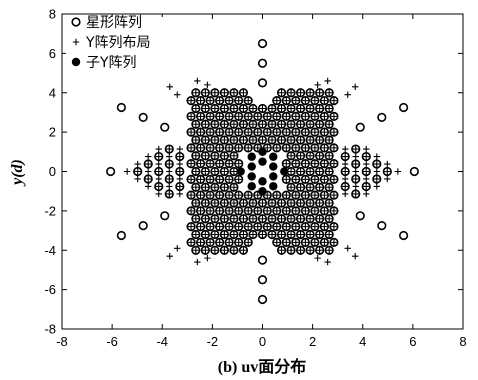 This screenshot has height=380, width=478. I want to click on x-tick-label: 6, so click(412, 341).